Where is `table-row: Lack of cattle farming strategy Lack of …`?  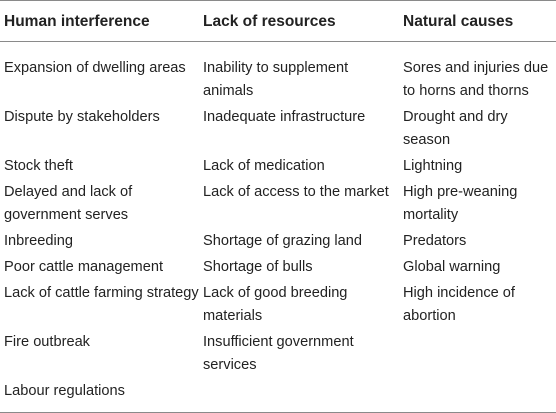
table-row: Lack of cattle farming strategy Lack of … is located at coordinates (278, 303).